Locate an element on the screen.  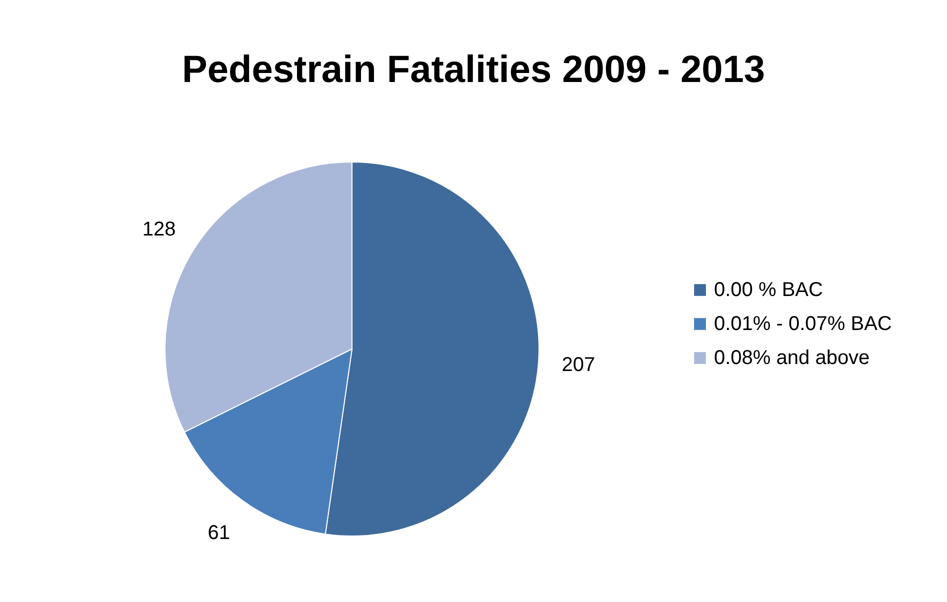
data-label: 61 is located at coordinates (219, 533).